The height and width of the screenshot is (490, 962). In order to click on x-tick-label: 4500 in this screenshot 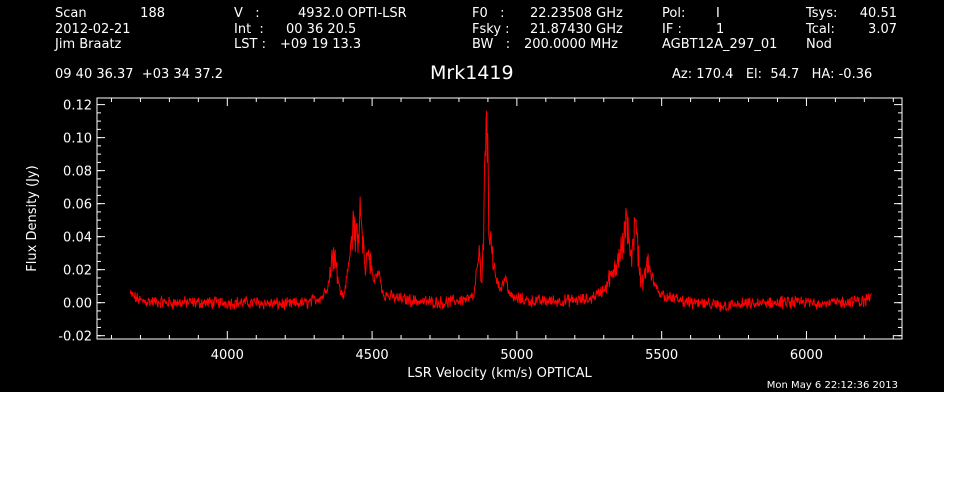, I will do `click(372, 355)`.